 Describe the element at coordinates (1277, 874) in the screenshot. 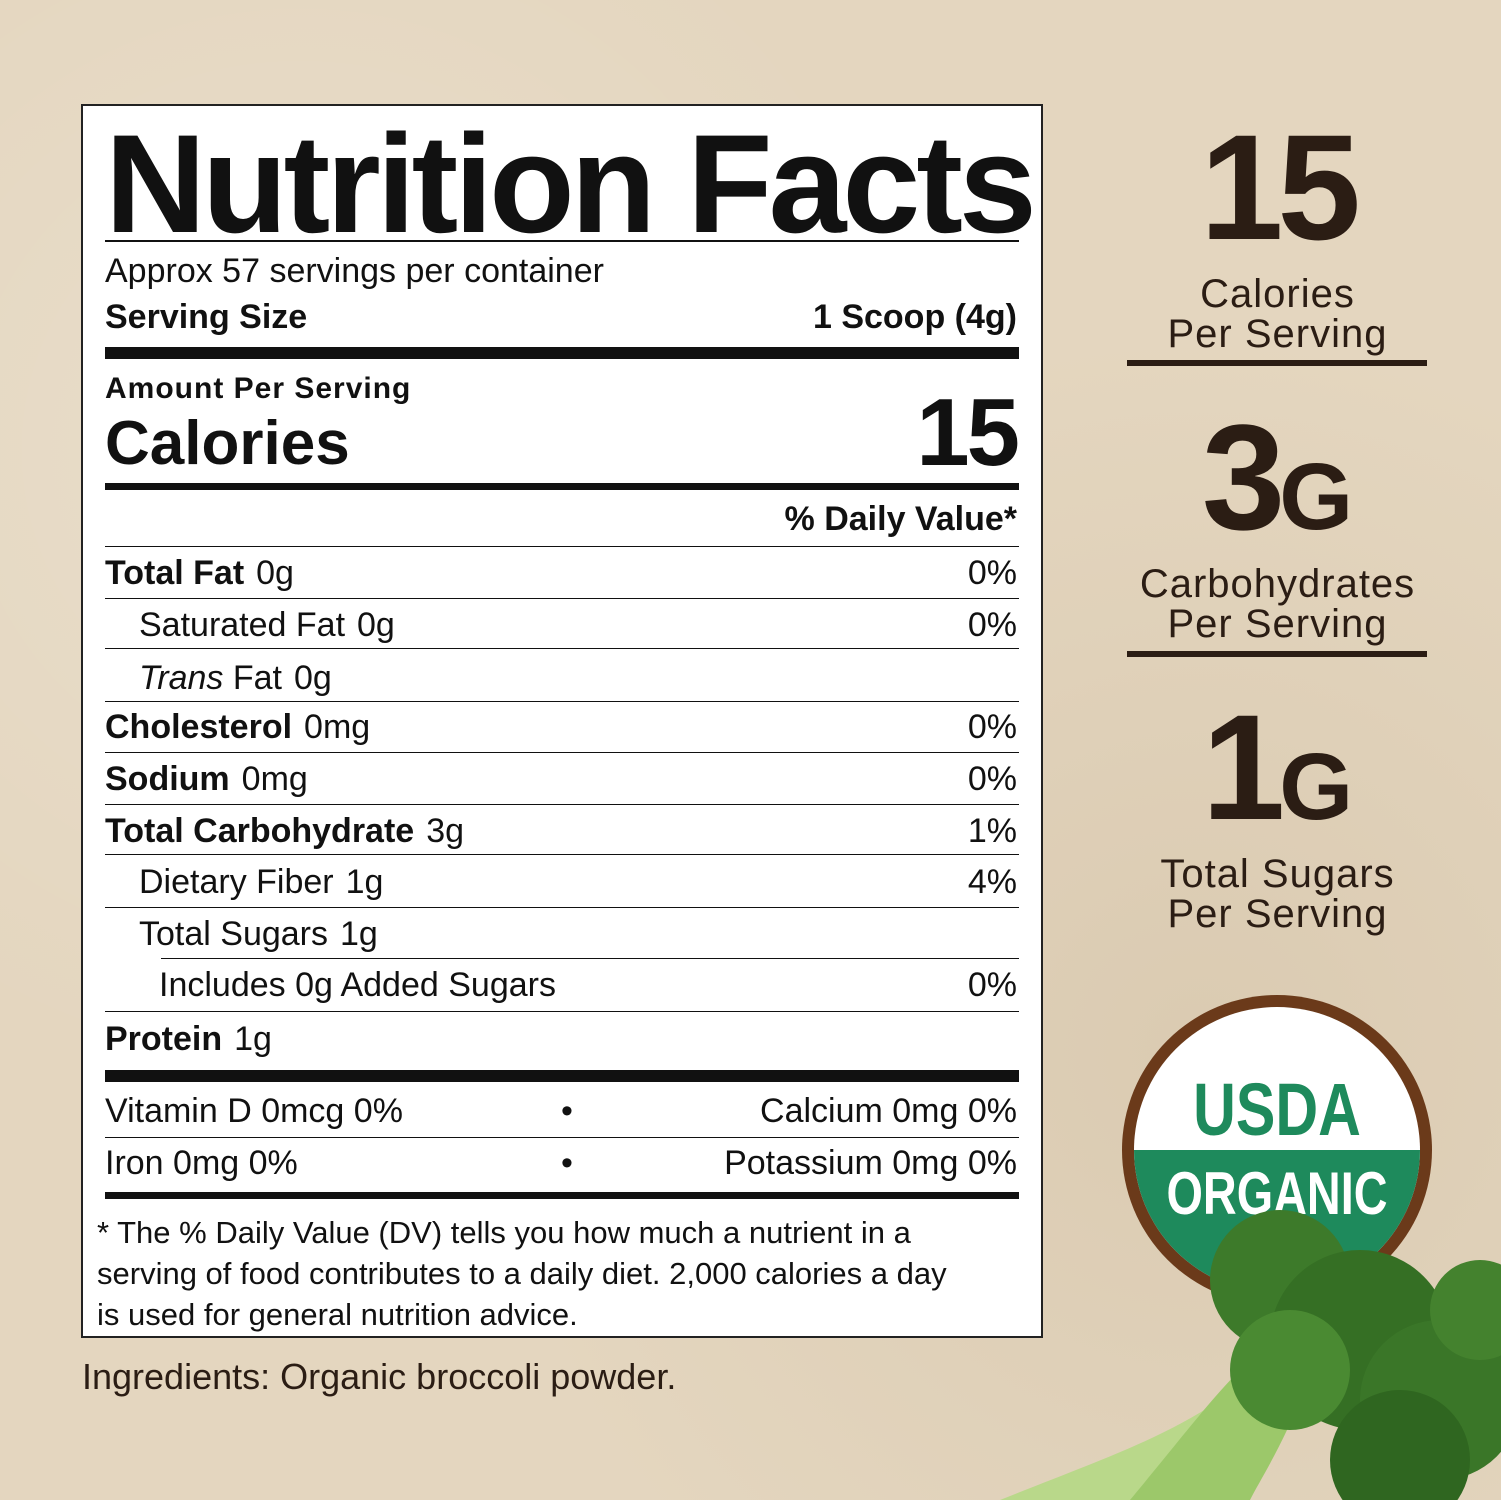

I see `highlight-label: Total Sugars` at that location.